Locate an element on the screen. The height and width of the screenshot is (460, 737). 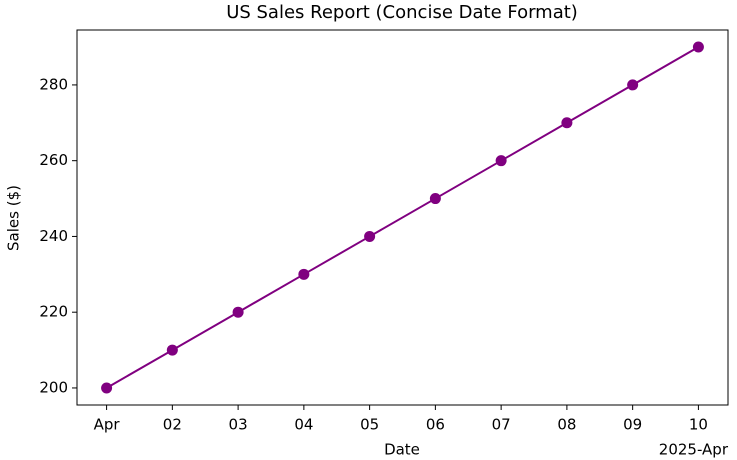
x-tick-label: Apr is located at coordinates (107, 425).